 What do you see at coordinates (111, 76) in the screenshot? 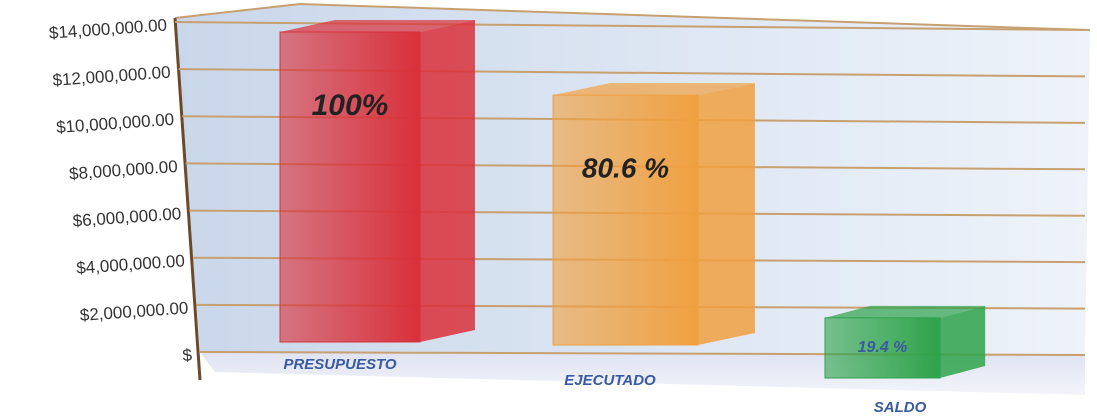
I see `y-tick-label: $12,000,000.00` at bounding box center [111, 76].